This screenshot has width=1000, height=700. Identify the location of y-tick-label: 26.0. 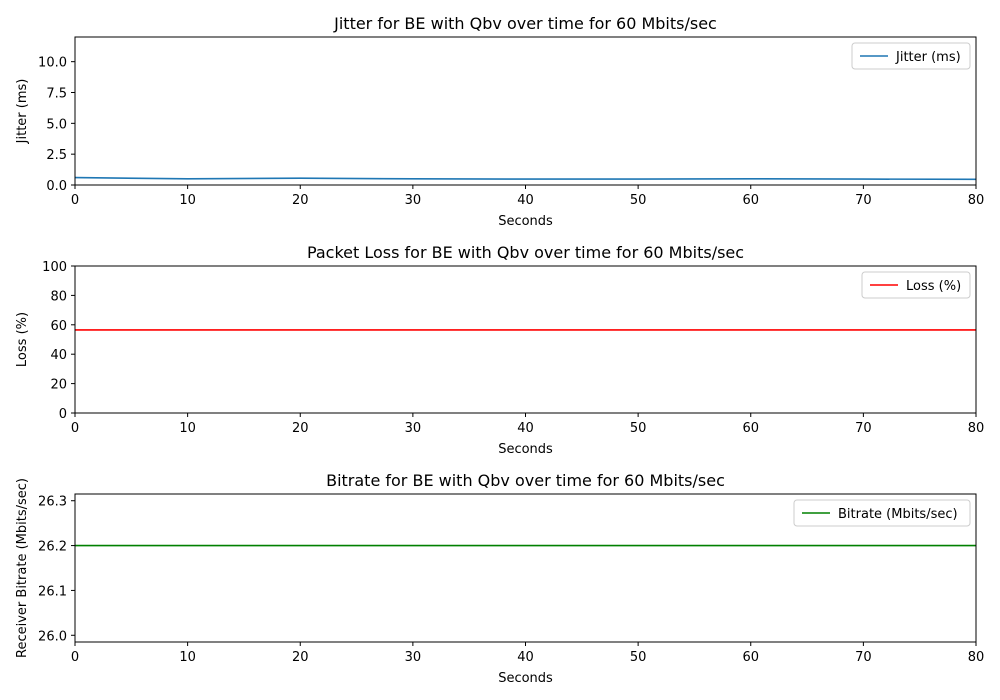
(52, 636).